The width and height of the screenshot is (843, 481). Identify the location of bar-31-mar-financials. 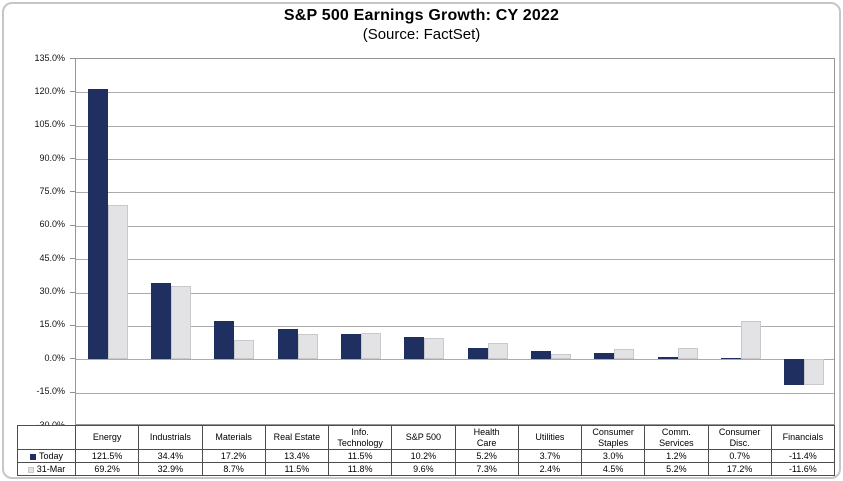
(814, 372).